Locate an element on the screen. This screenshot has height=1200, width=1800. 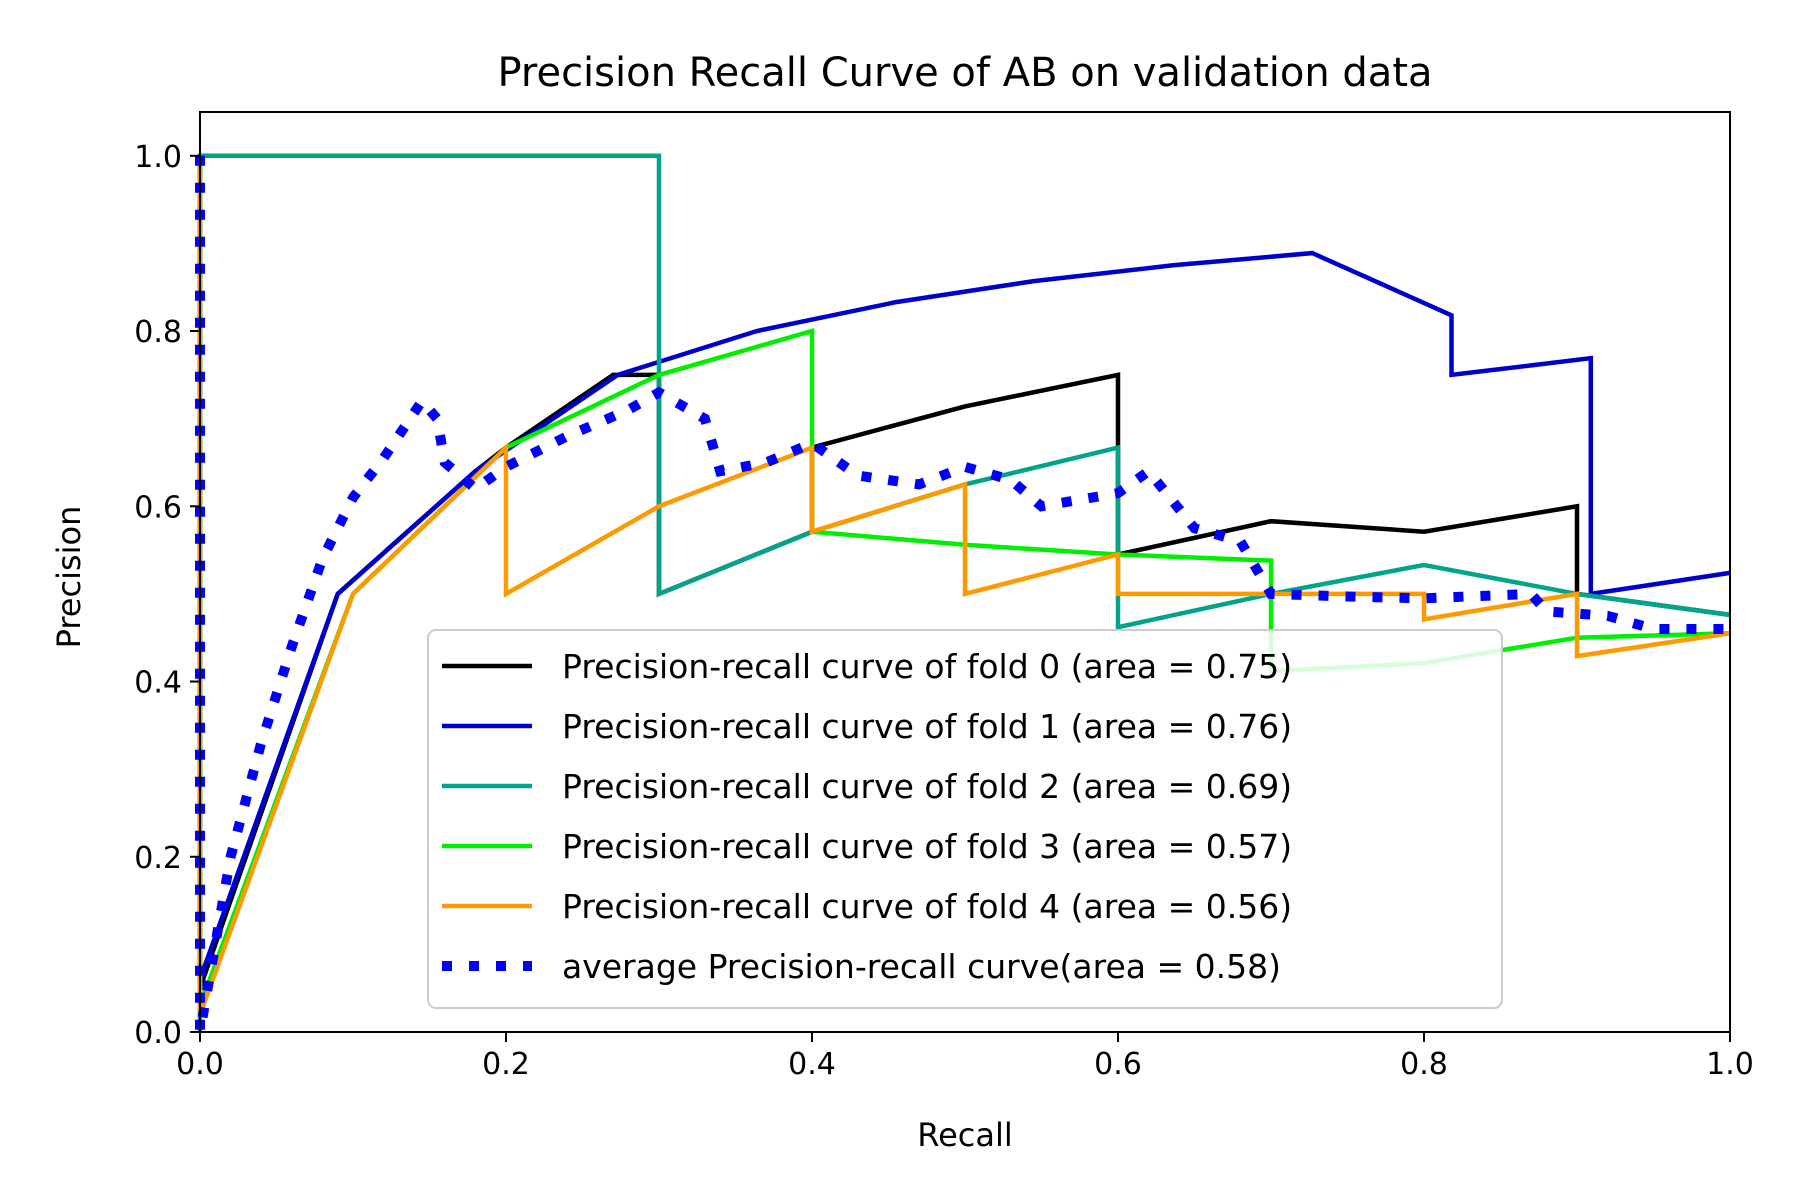
x-tick-label-5: 1.0 is located at coordinates (1730, 1064).